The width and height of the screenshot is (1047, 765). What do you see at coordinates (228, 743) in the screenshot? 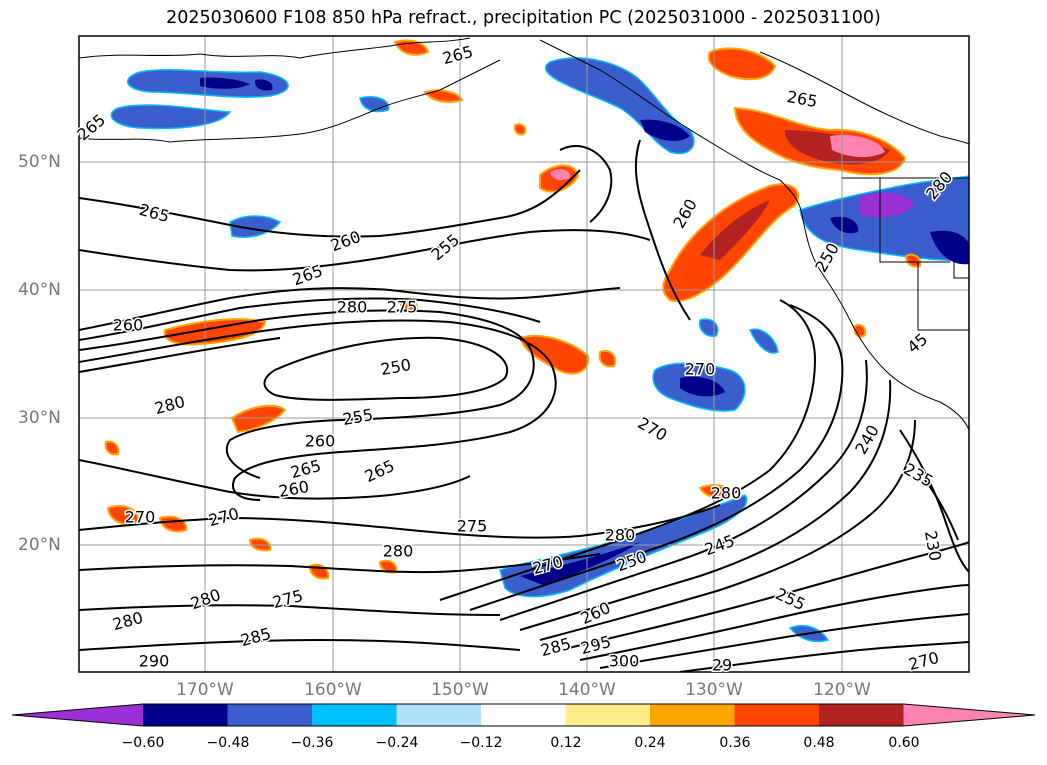
I see `colorbar-tick-label: −0.48` at bounding box center [228, 743].